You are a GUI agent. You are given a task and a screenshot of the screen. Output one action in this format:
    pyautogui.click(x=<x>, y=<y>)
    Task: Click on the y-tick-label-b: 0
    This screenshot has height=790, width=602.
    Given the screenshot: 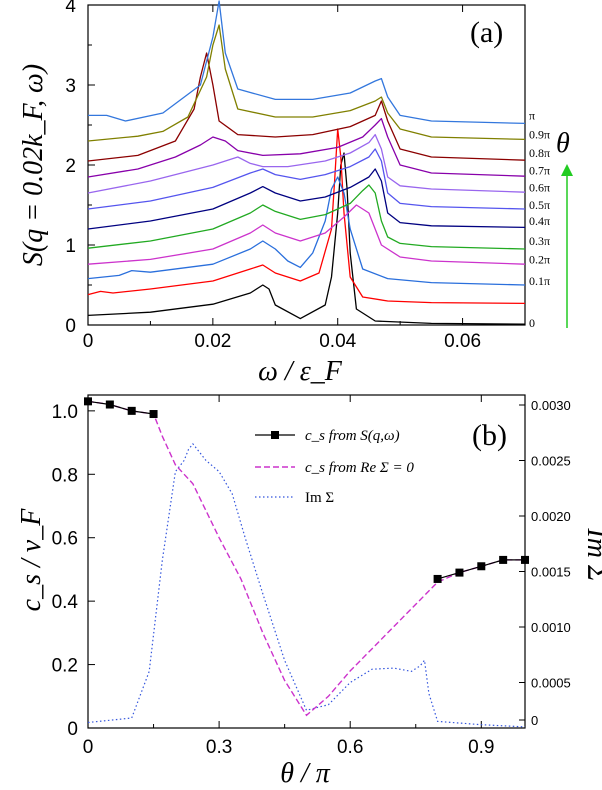 What is the action you would take?
    pyautogui.click(x=72, y=729)
    